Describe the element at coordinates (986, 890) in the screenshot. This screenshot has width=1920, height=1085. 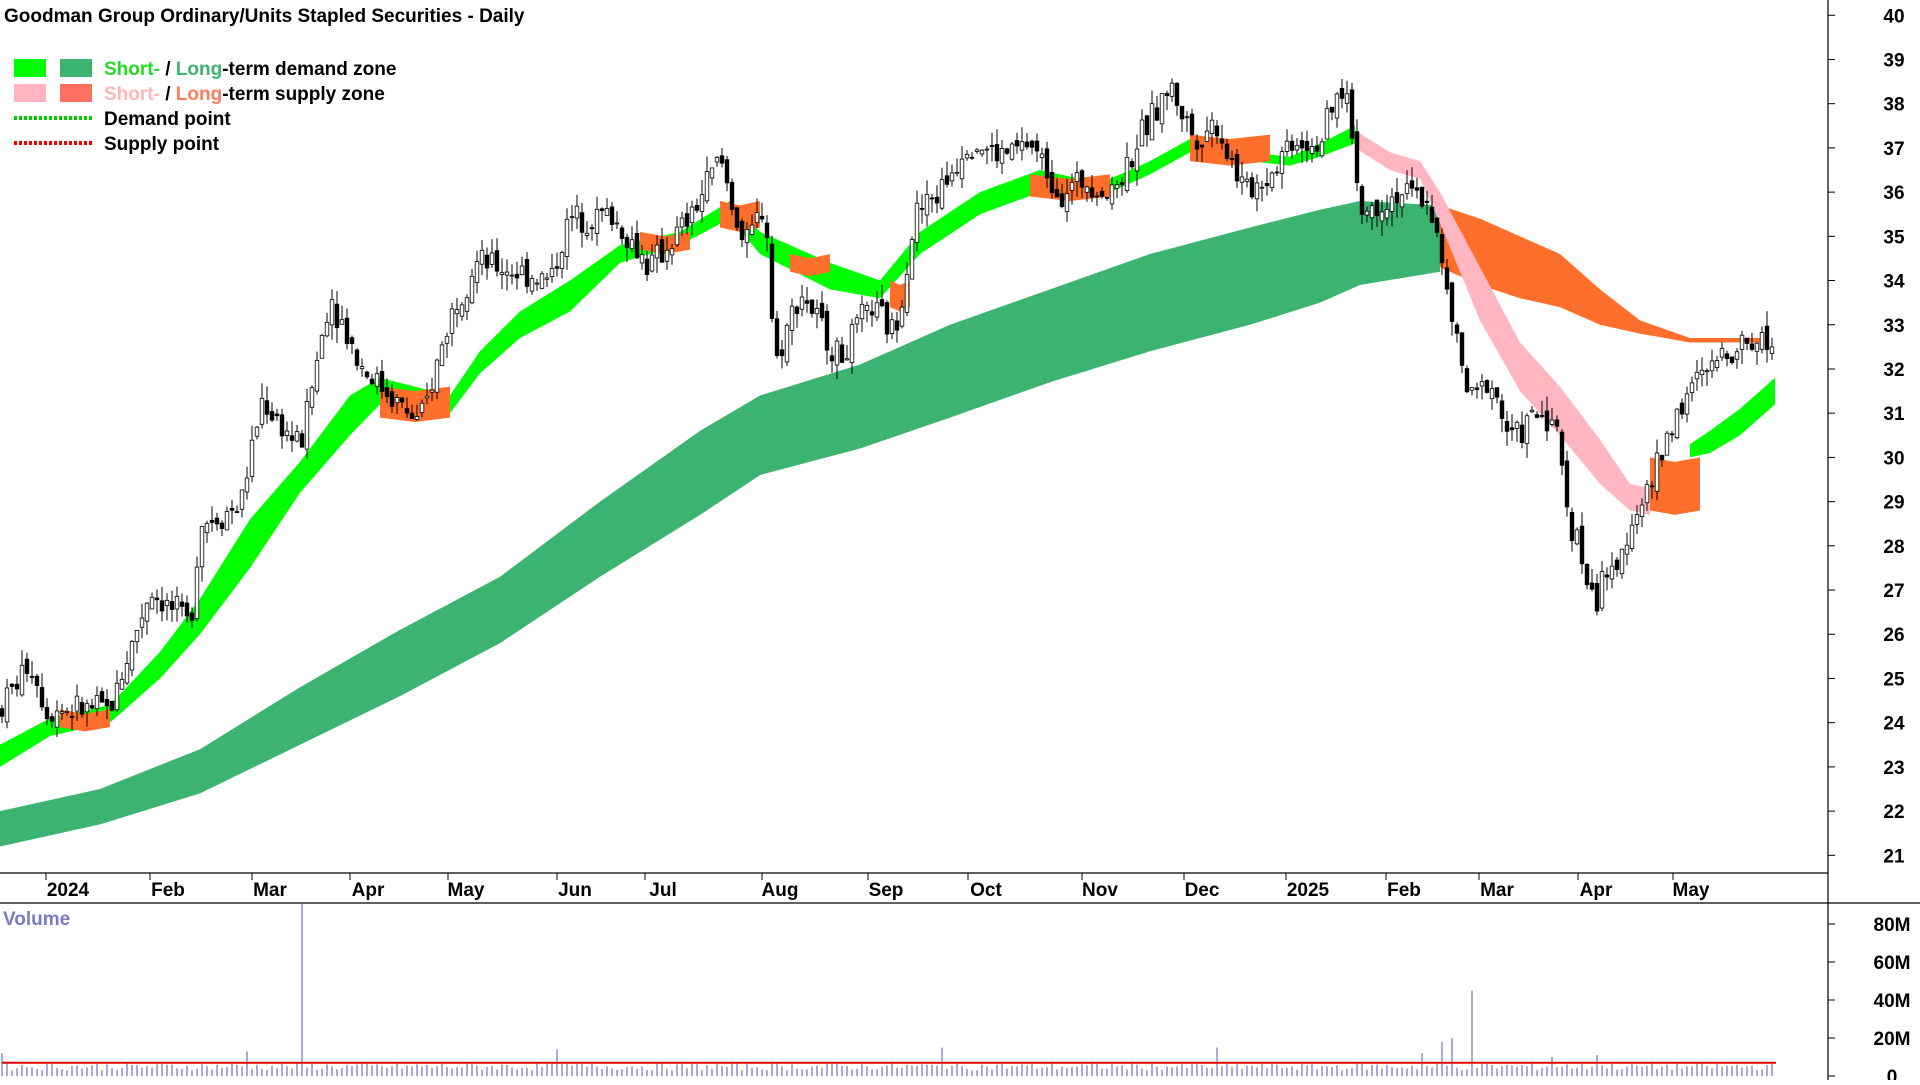
I see `time-tick-label: Oct` at that location.